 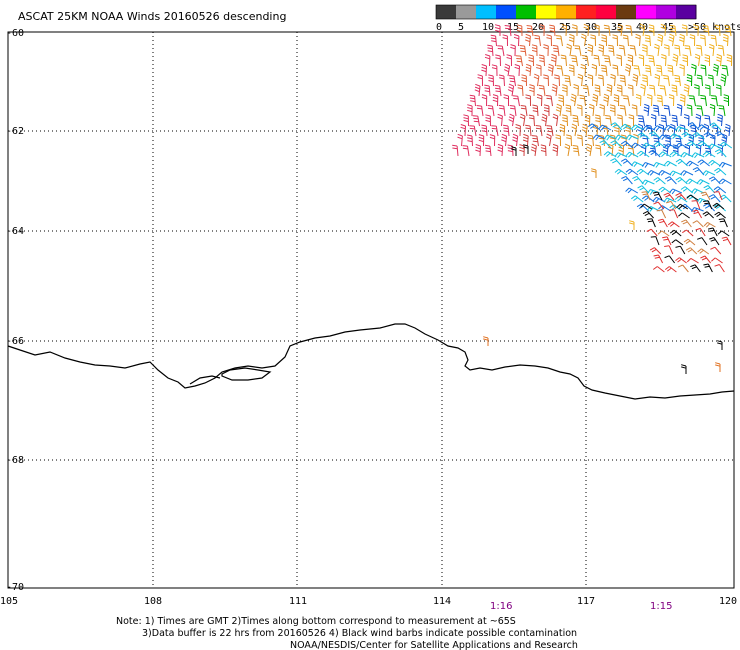 I want to click on legend-swatch, so click(x=686, y=12).